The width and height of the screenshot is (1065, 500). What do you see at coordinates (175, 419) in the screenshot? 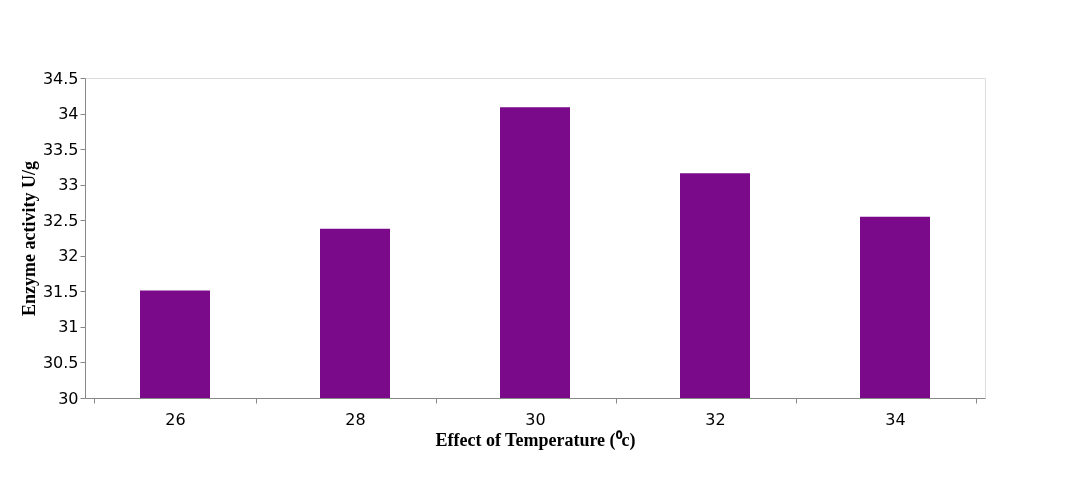
I see `x-tick-label: 26` at bounding box center [175, 419].